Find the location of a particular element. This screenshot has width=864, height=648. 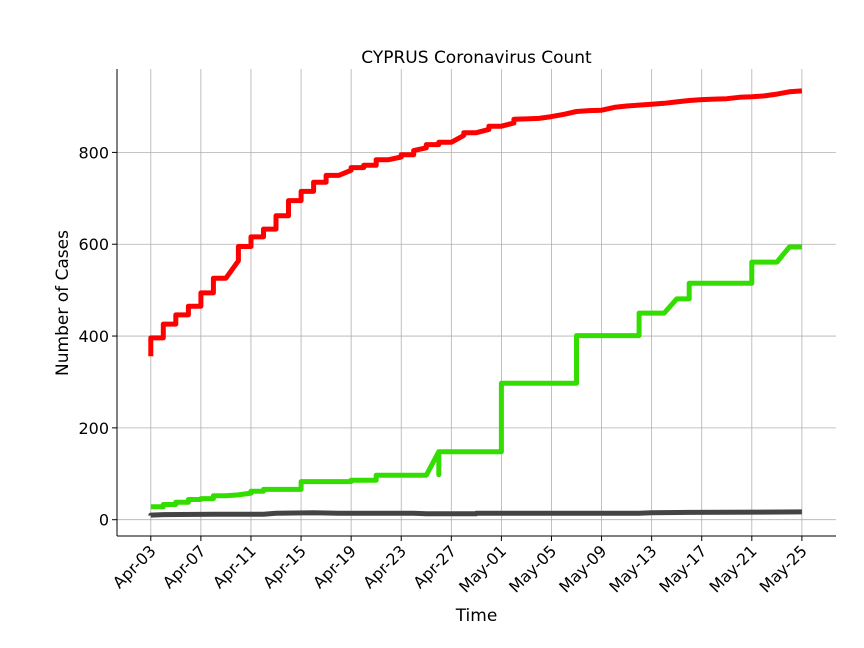

x-tick-label: Apr-07 is located at coordinates (184, 566).